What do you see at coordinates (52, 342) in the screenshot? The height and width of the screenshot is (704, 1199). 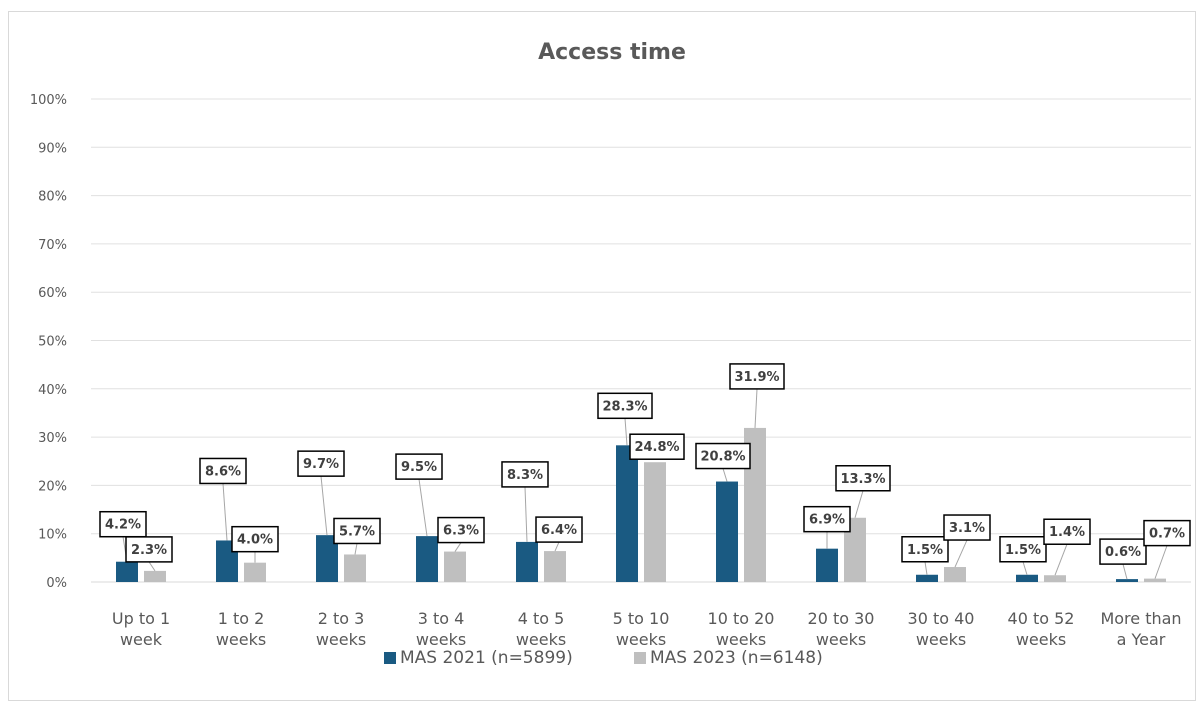 I see `y-tick-label: 50%` at bounding box center [52, 342].